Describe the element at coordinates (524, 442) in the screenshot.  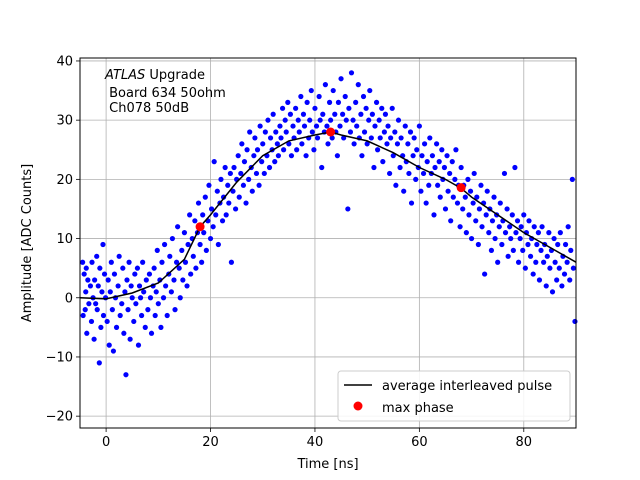
I see `x-tick-label: 80` at that location.